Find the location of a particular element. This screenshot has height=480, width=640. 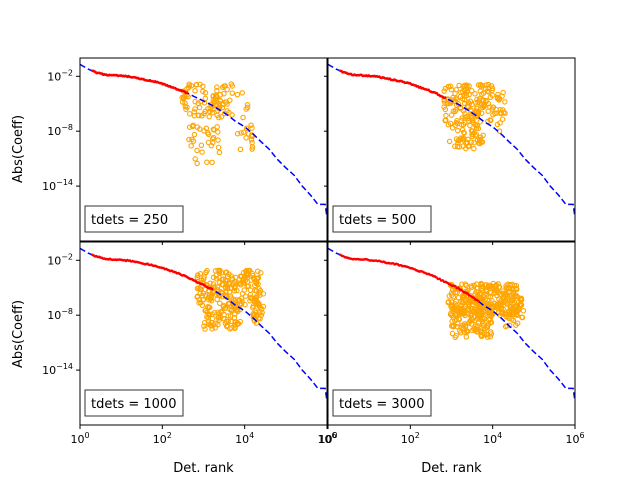

x-tick-label: 10⁴ is located at coordinates (492, 438).